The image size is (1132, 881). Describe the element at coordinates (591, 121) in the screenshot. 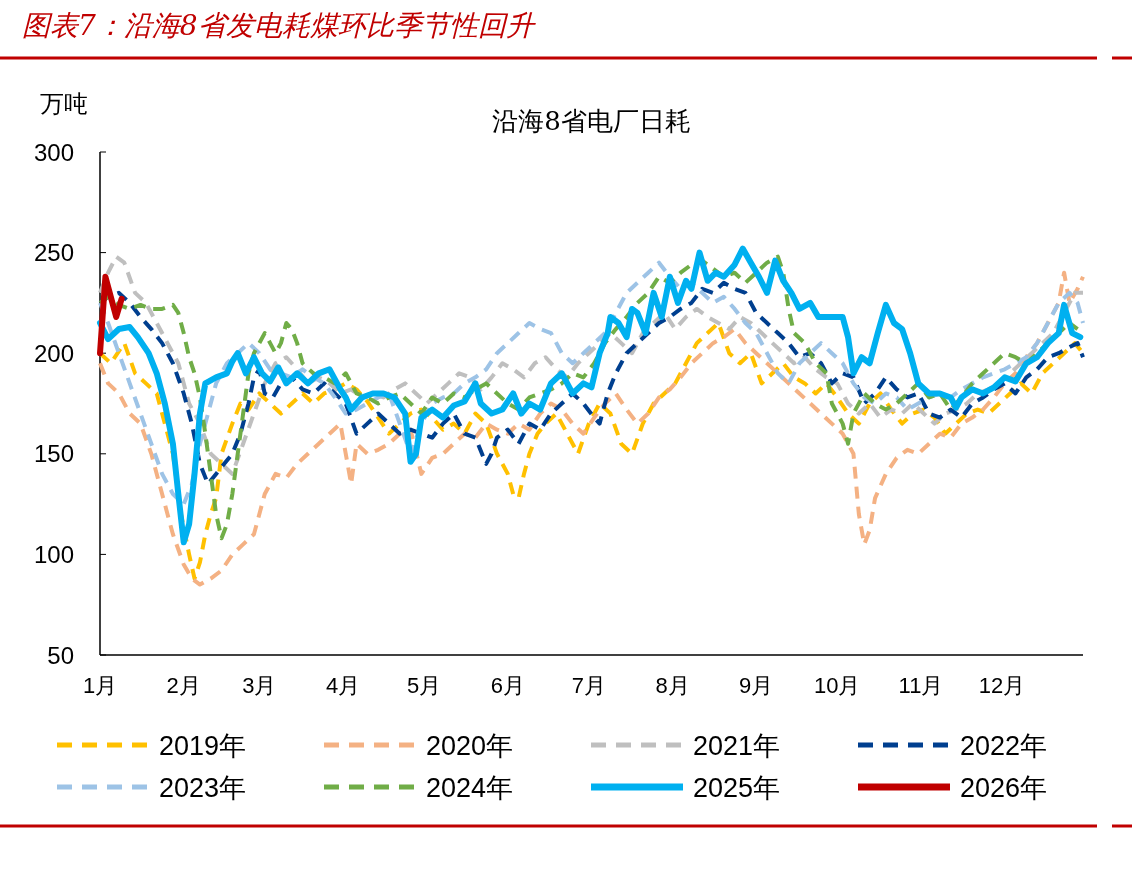

I see `chart-subtitle: 沿海8省电厂日耗` at that location.